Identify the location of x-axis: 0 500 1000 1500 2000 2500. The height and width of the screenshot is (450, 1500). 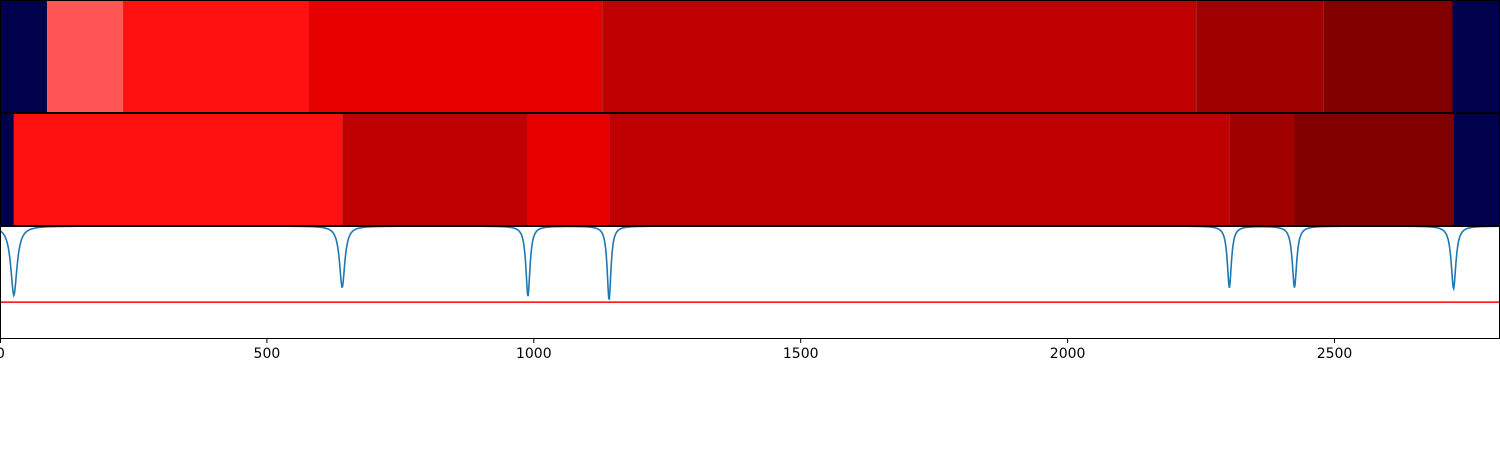
(676, 350).